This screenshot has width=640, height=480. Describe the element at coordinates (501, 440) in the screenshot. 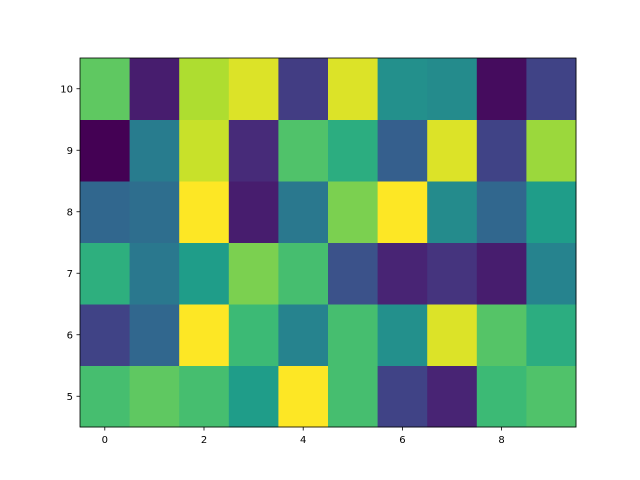

I see `x-tick-label: 8` at that location.